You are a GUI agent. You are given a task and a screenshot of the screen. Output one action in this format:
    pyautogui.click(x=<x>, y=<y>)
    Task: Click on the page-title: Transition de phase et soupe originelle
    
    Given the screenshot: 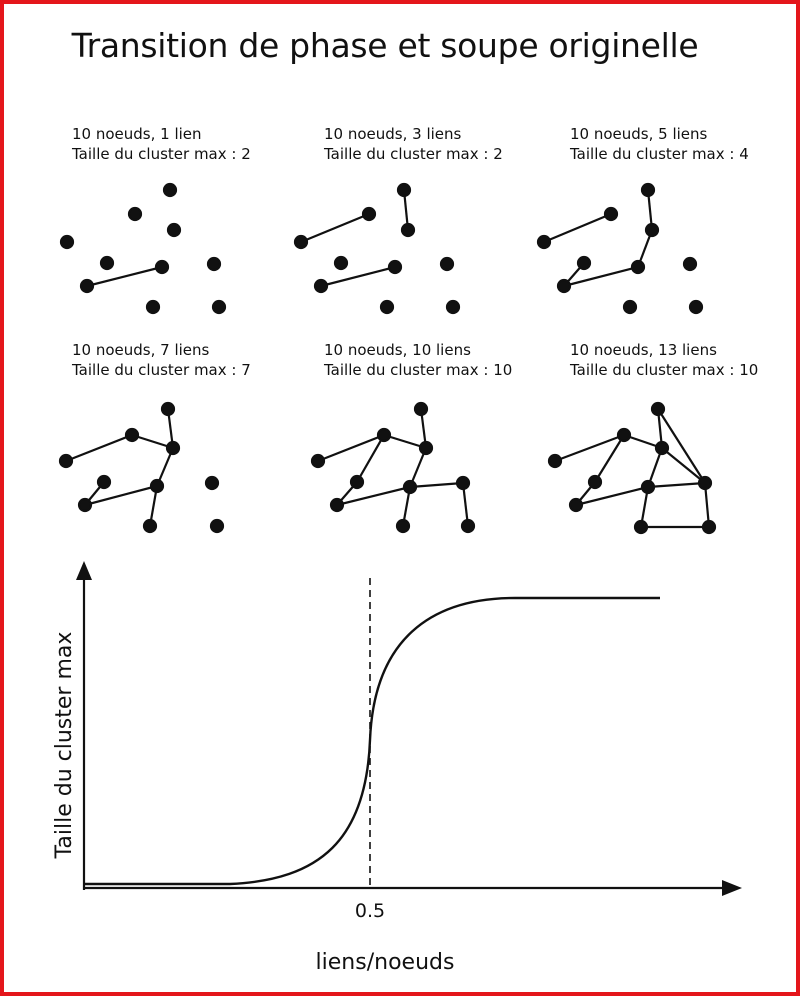 What is the action you would take?
    pyautogui.click(x=385, y=45)
    